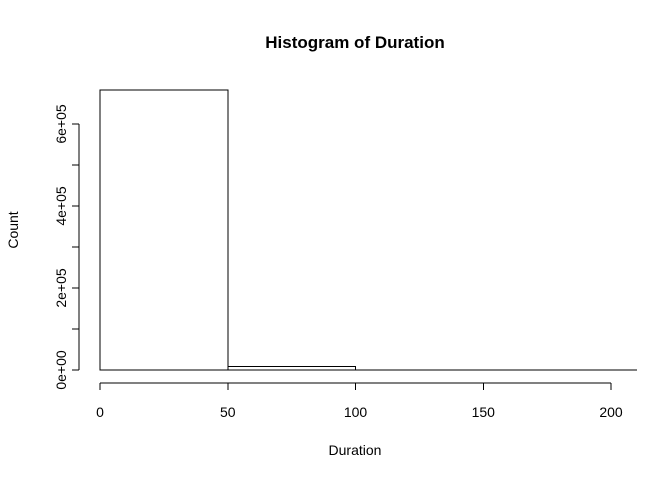 The image size is (672, 480). Describe the element at coordinates (61, 206) in the screenshot. I see `y-tick-label: 4e+05` at that location.